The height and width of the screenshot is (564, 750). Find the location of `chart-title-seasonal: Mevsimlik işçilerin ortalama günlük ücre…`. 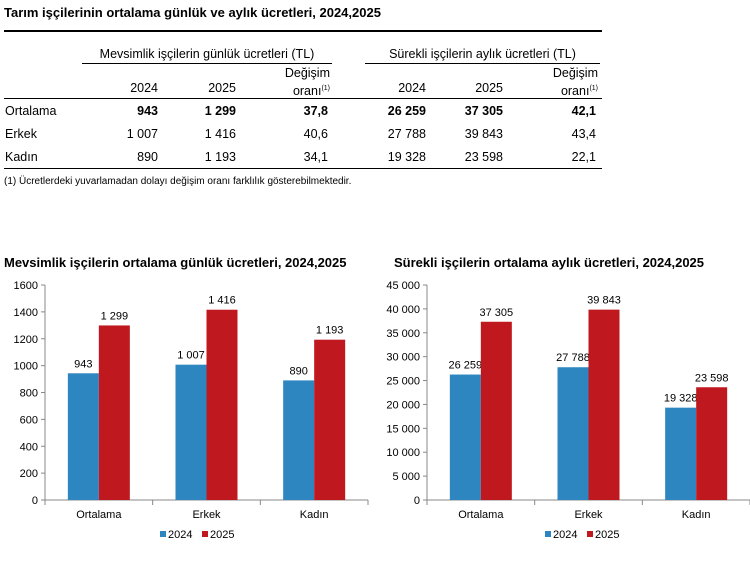

chart-title-seasonal: Mevsimlik işçilerin ortalama günlük ücre… is located at coordinates (175, 262).